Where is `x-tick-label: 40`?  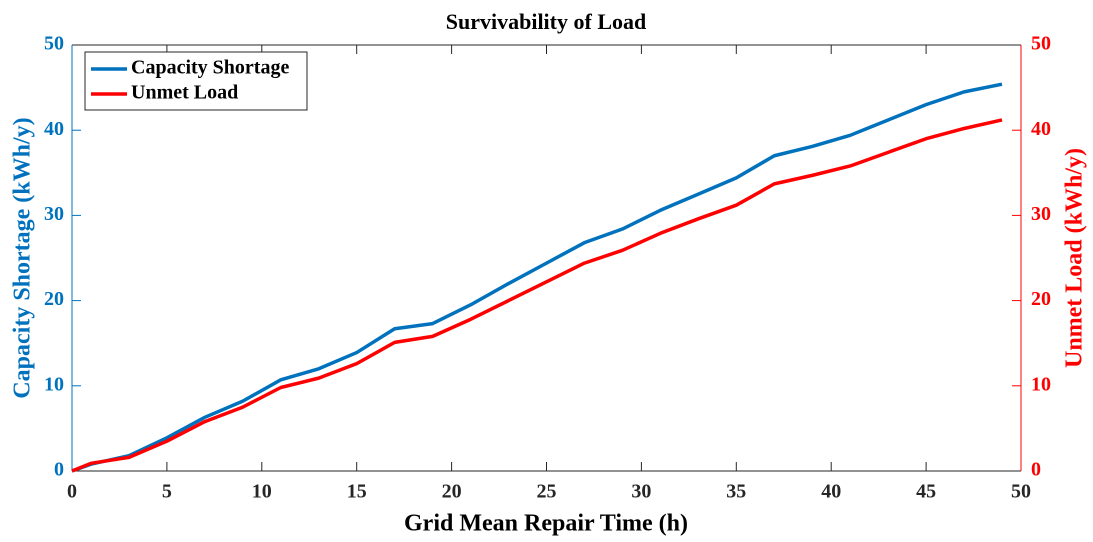 x-tick-label: 40 is located at coordinates (831, 492).